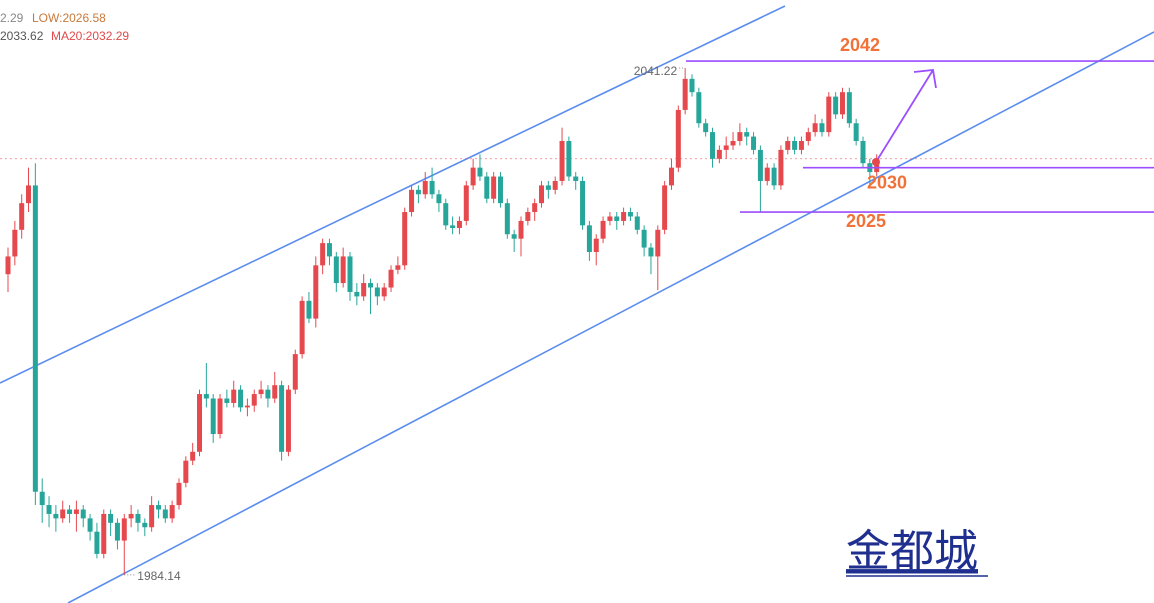 The width and height of the screenshot is (1154, 603). What do you see at coordinates (860, 45) in the screenshot?
I see `level-label: 2042` at bounding box center [860, 45].